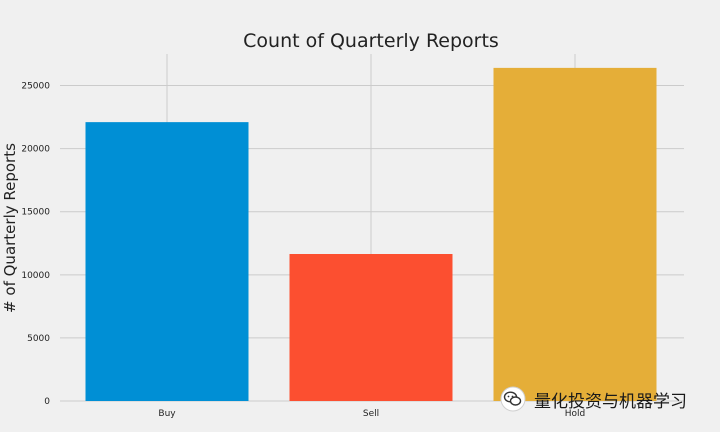 The width and height of the screenshot is (720, 432). I want to click on x-tick-labels: Buy Sell Hold, so click(371, 414).